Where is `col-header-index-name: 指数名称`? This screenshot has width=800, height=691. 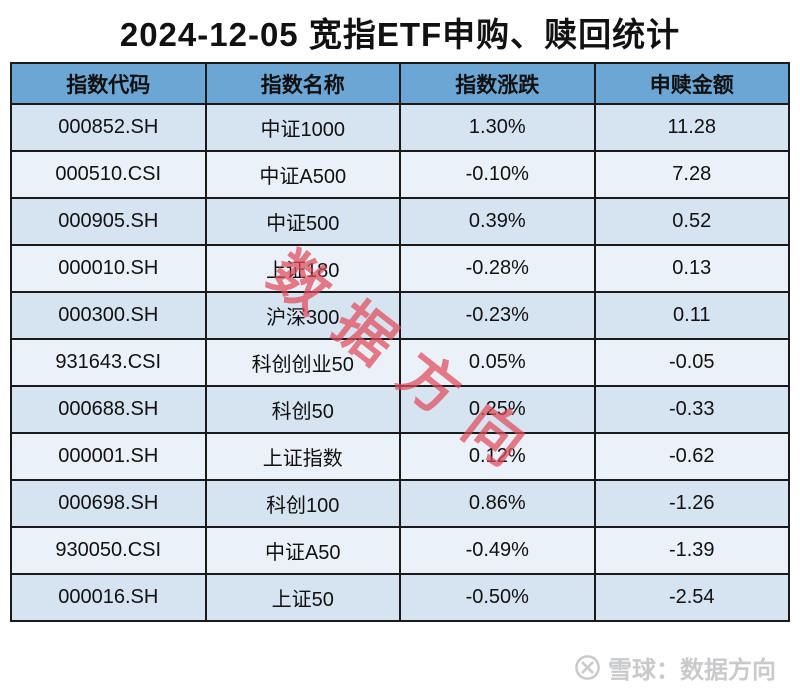 col-header-index-name: 指数名称 is located at coordinates (302, 83).